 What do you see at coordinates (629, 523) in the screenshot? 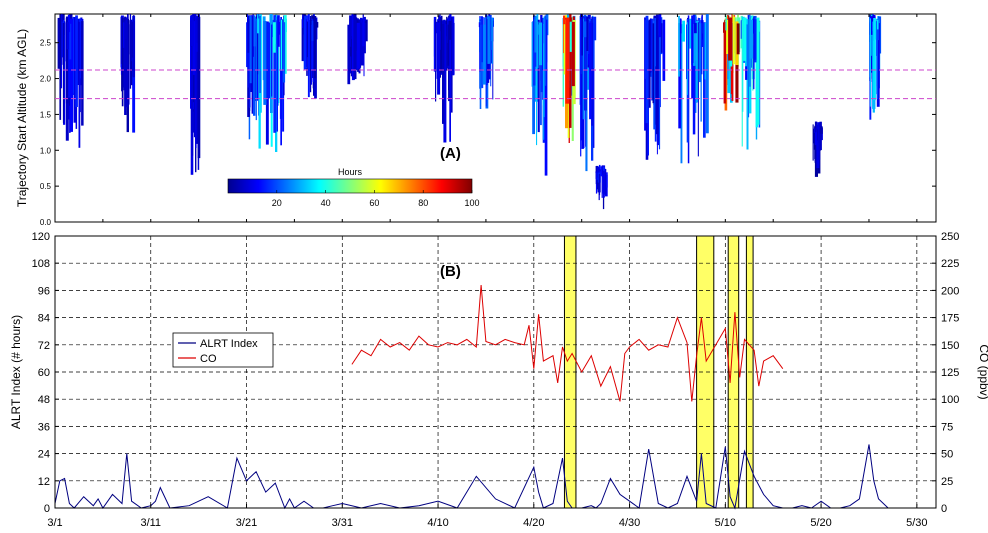
I see `x-tick-label: 4/30` at bounding box center [629, 523].